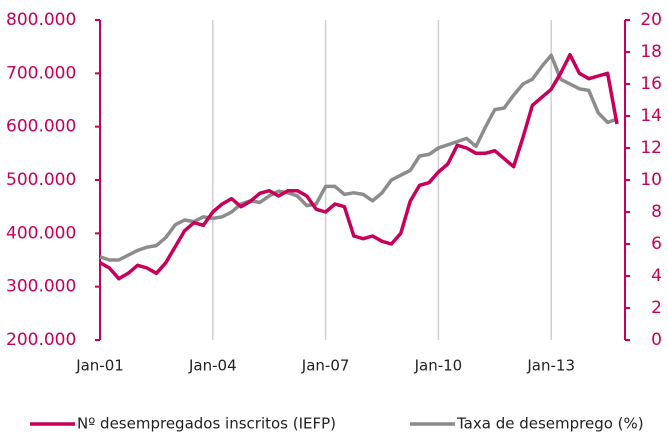  Describe the element at coordinates (41, 340) in the screenshot. I see `y-tick-label: 200.000` at that location.